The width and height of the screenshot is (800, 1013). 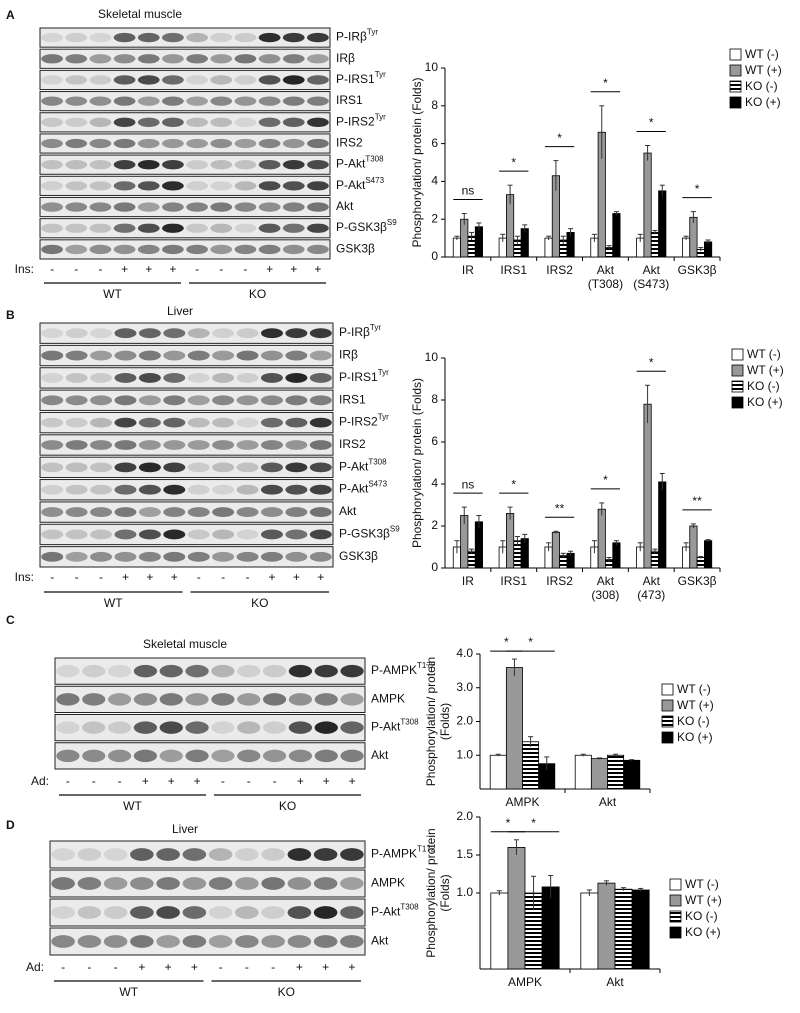 What do you see at coordinates (513, 162) in the screenshot?
I see `significance-label: *` at bounding box center [513, 162].